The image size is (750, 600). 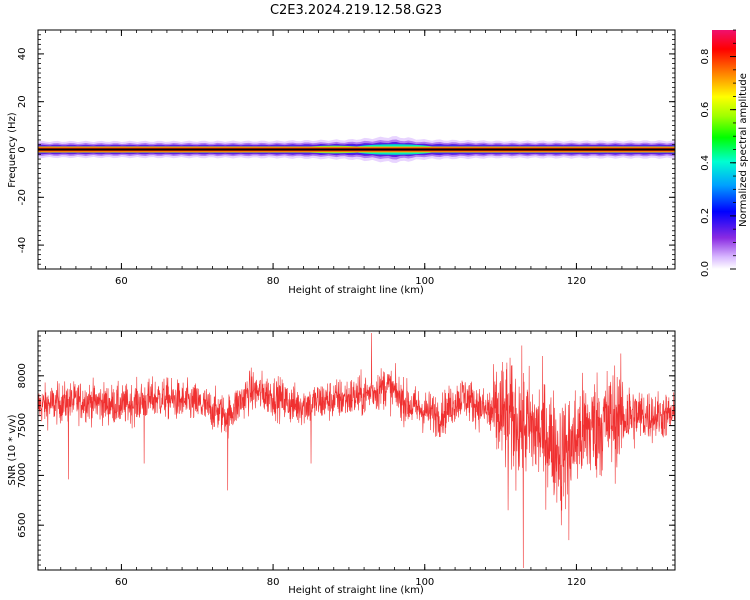 I want to click on snr-y-tick-label: 8000, so click(x=22, y=375).